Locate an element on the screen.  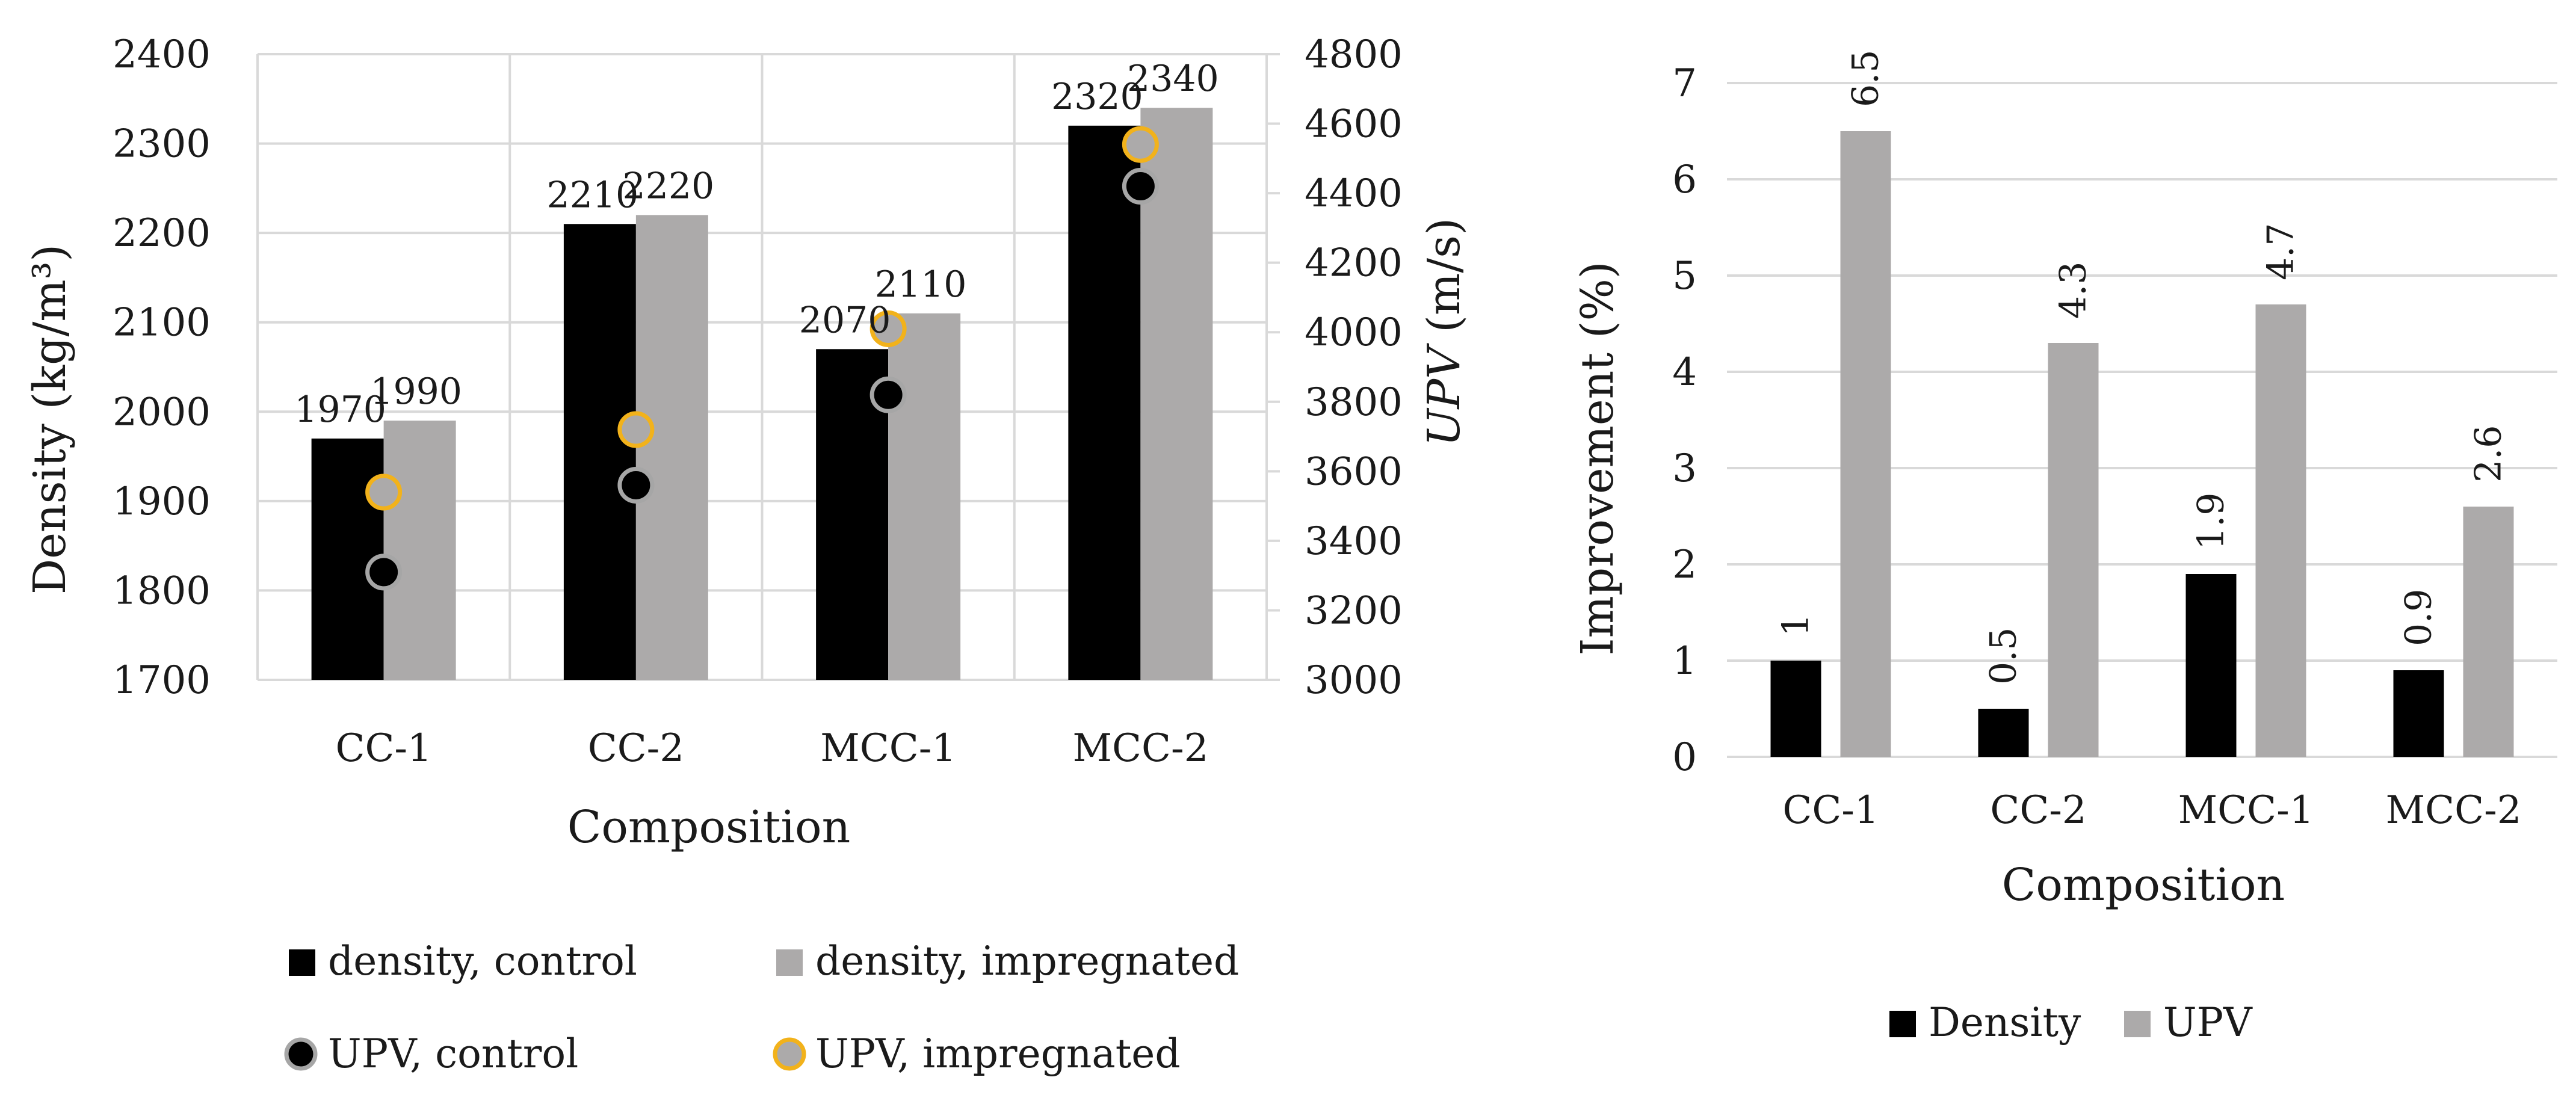
right-x-tick-cc-2: CC-2 is located at coordinates (2038, 810).